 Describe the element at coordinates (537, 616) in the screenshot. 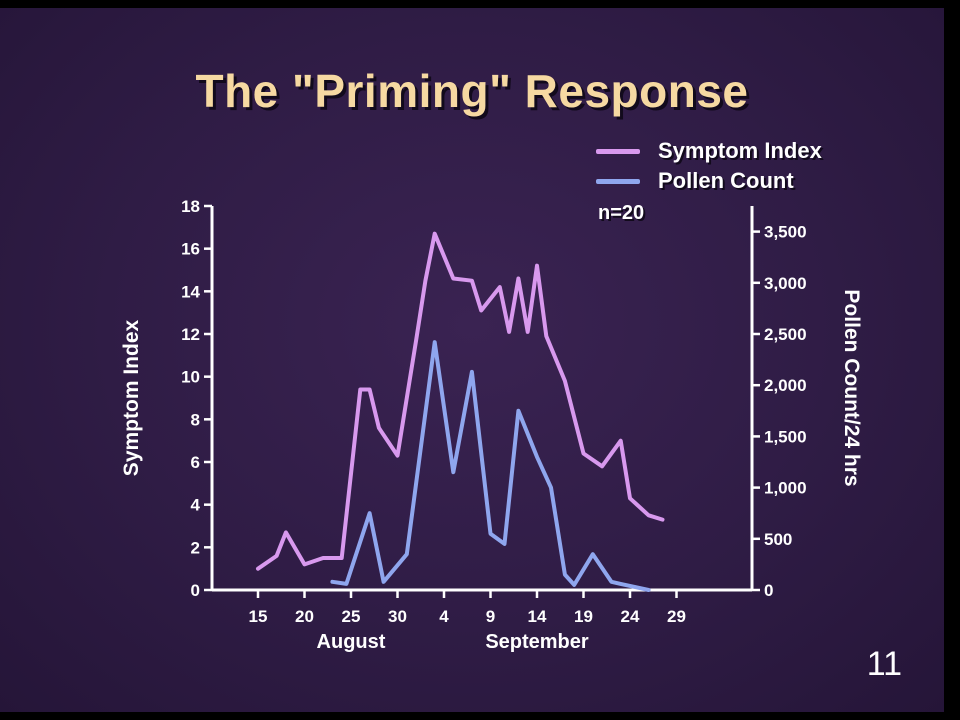

I see `x-tick-label: 14` at that location.